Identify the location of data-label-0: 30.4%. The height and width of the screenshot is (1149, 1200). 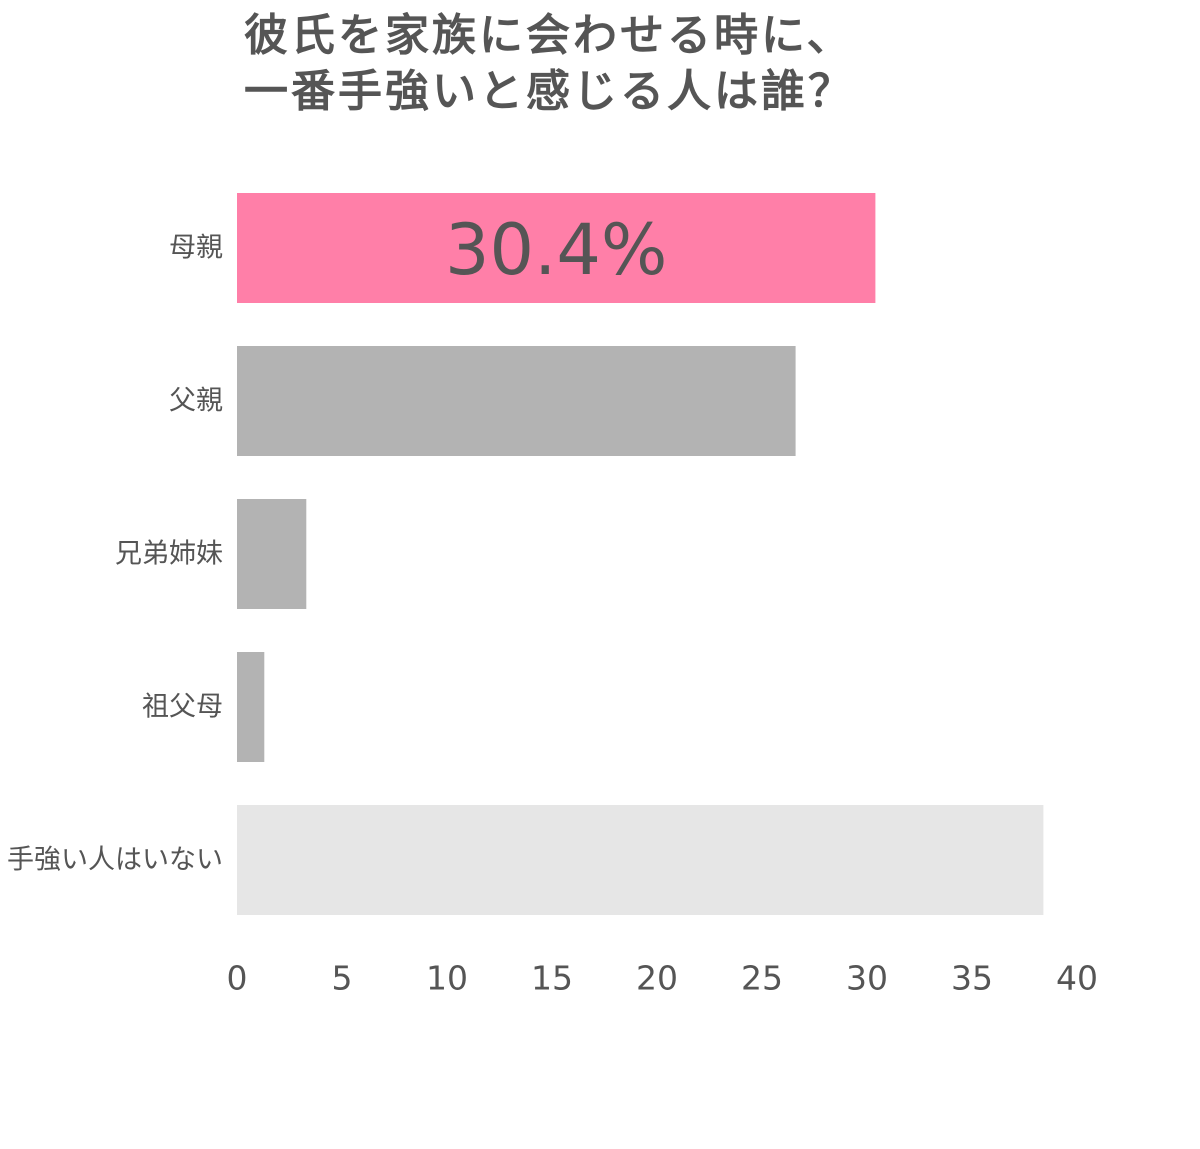
(556, 250).